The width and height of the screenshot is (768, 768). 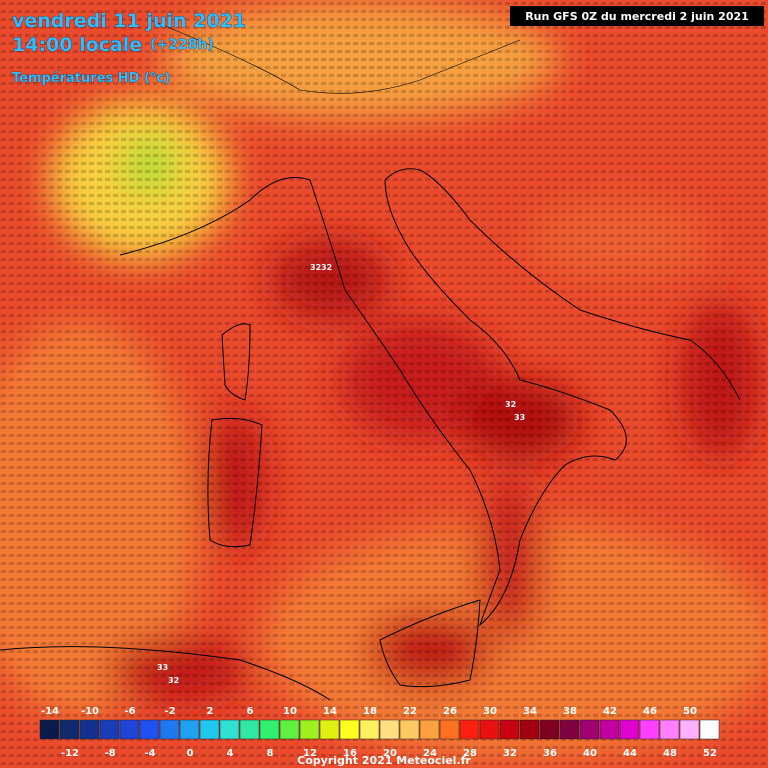 I want to click on legend-label: 26, so click(x=450, y=711).